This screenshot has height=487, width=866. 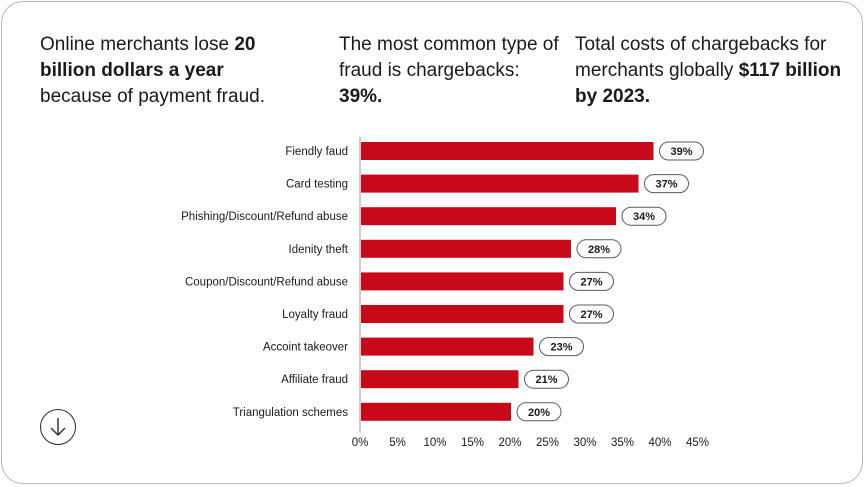 I want to click on data-label: 28%, so click(x=599, y=250).